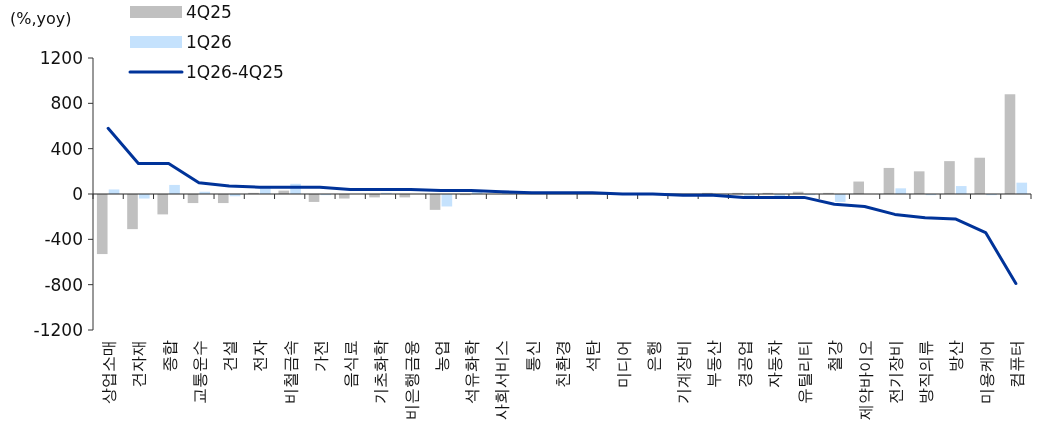 The height and width of the screenshot is (446, 1041). I want to click on x-tick-label: 석탄, so click(593, 356).